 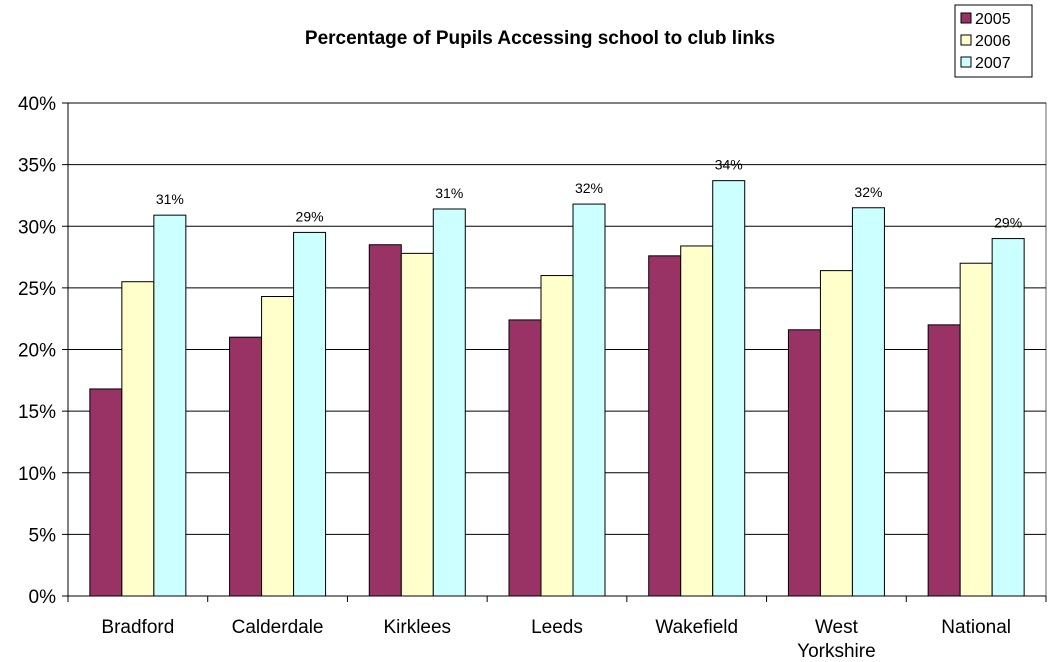 I want to click on bar-2005-kirklees, so click(x=385, y=420).